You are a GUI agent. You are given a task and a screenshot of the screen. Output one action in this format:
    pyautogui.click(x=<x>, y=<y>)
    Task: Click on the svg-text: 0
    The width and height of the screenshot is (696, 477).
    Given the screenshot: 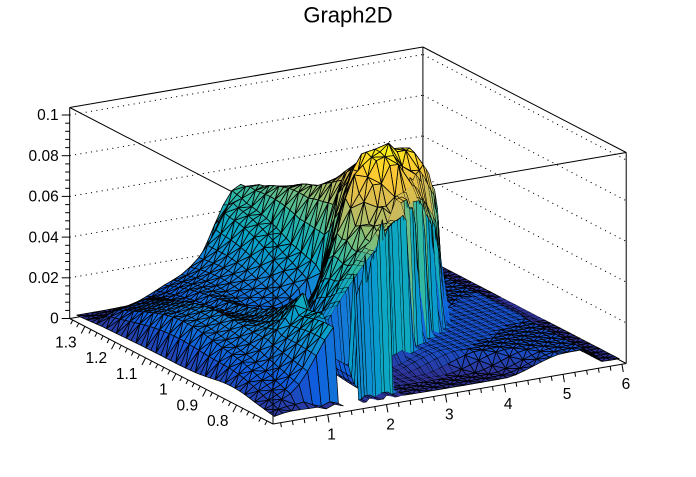 What is the action you would take?
    pyautogui.click(x=54, y=319)
    